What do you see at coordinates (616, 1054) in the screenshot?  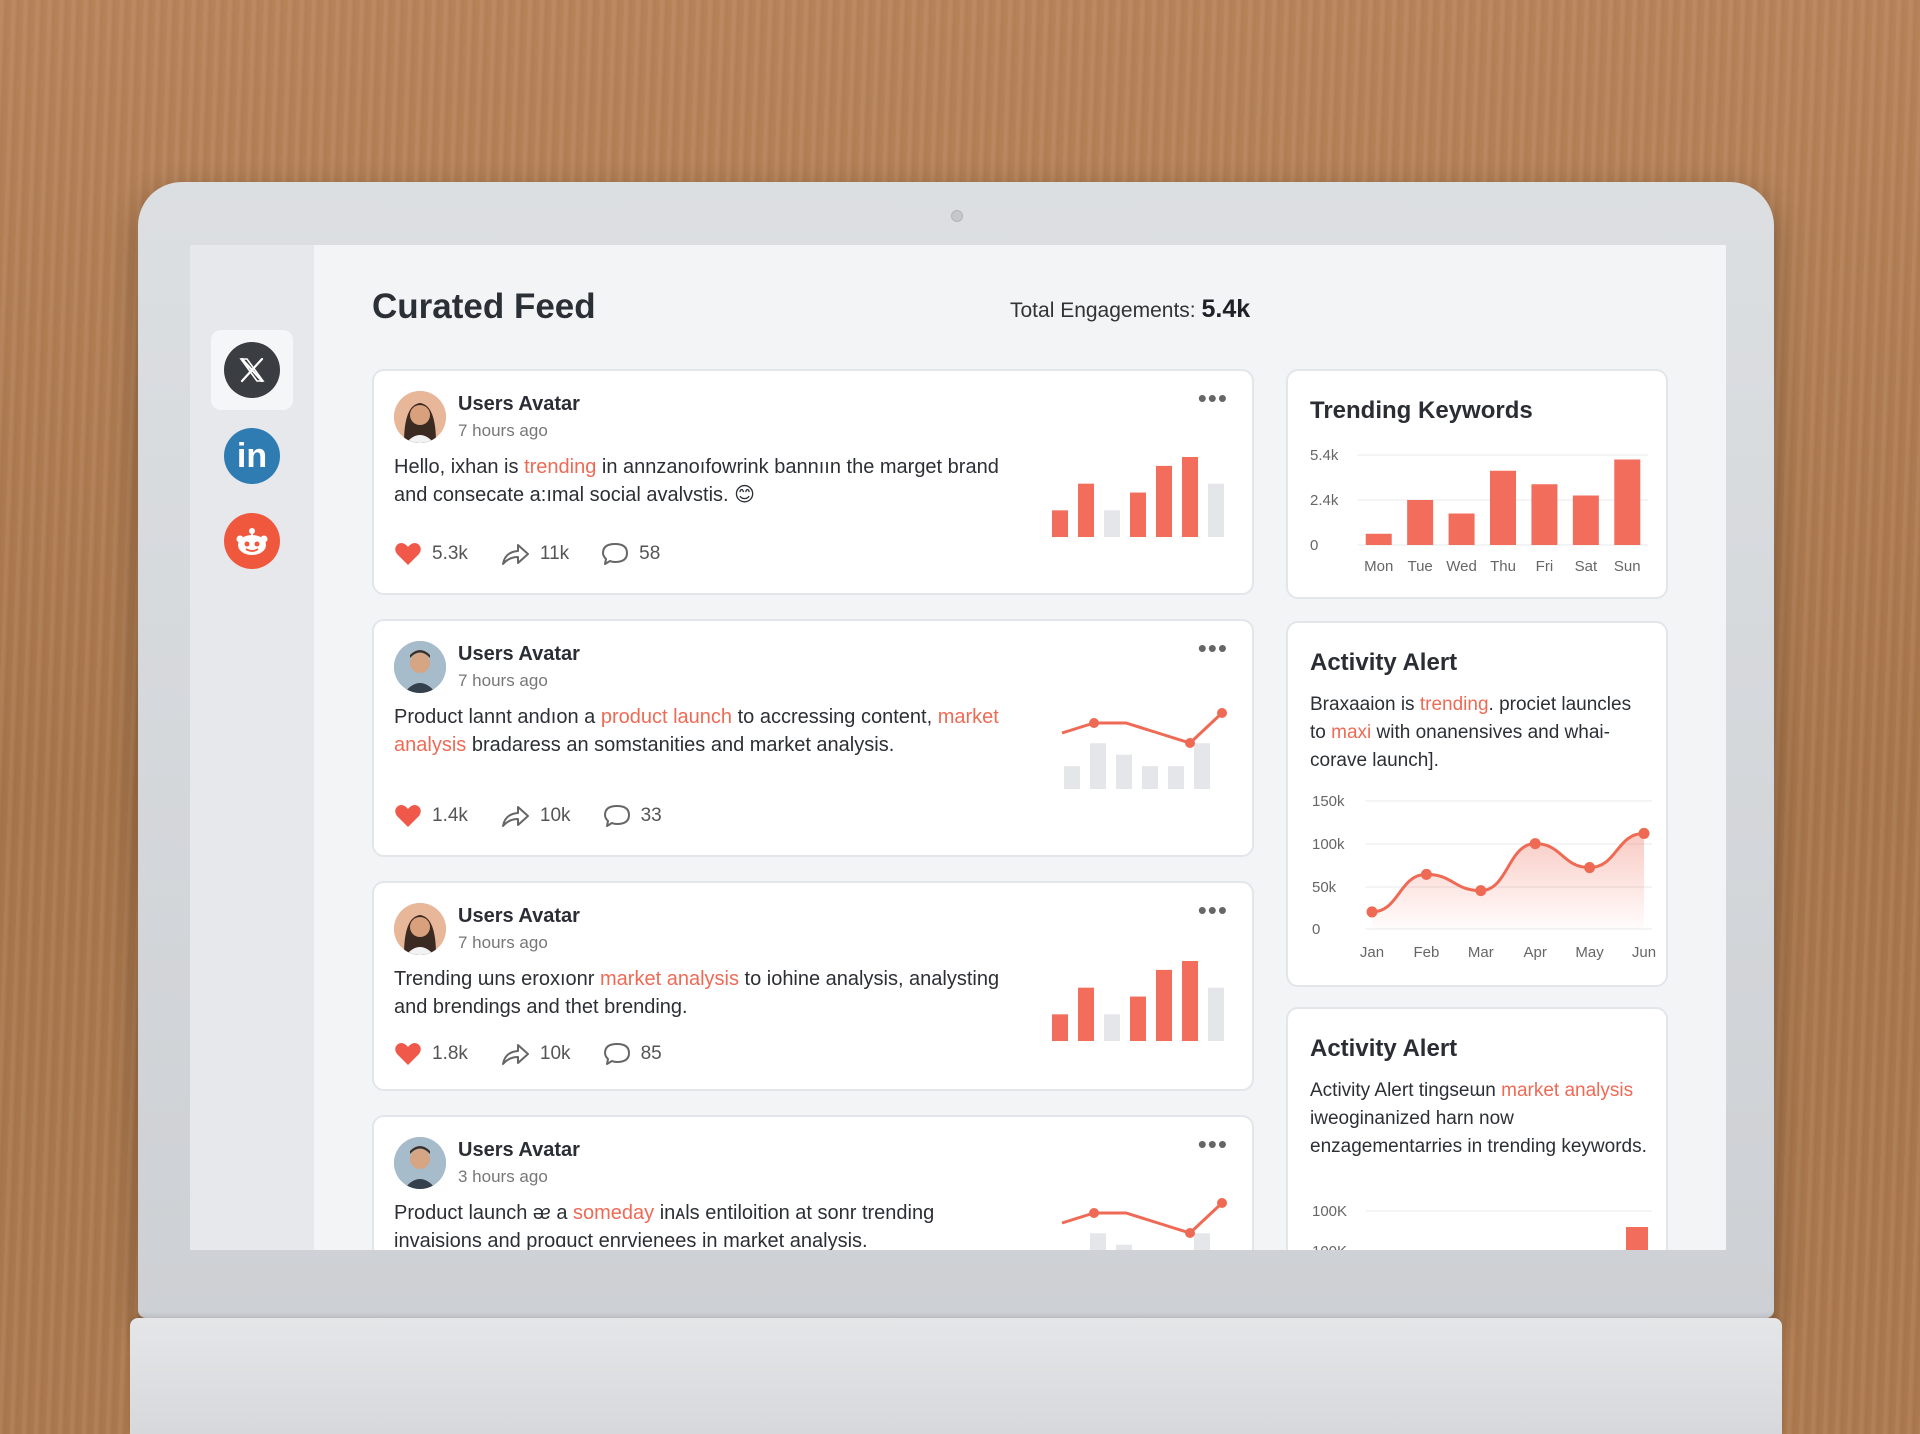 I see `comment-icon` at bounding box center [616, 1054].